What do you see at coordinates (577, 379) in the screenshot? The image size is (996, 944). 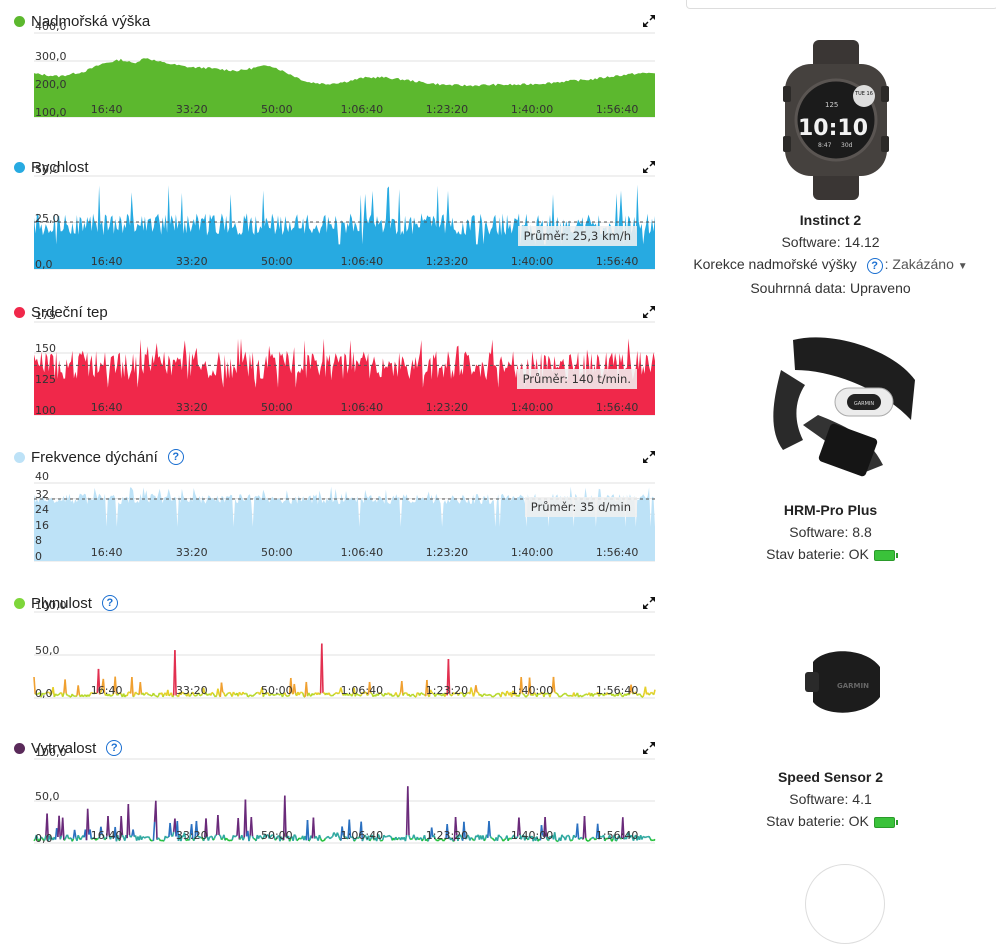 I see `average-label: Průměr: 140 t/min.` at bounding box center [577, 379].